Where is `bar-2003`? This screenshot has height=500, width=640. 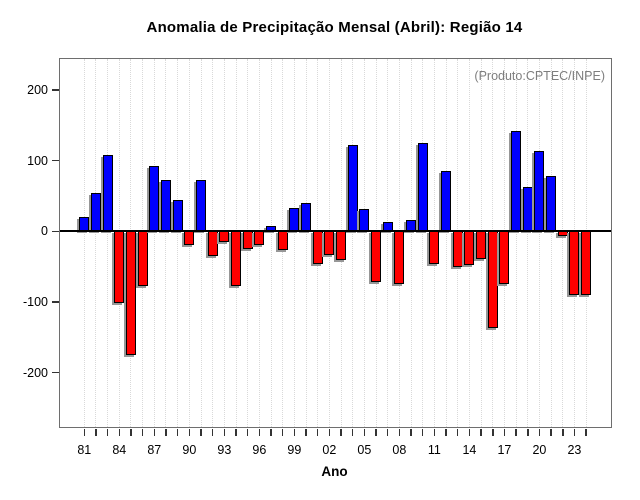
bar-2003 is located at coordinates (341, 246).